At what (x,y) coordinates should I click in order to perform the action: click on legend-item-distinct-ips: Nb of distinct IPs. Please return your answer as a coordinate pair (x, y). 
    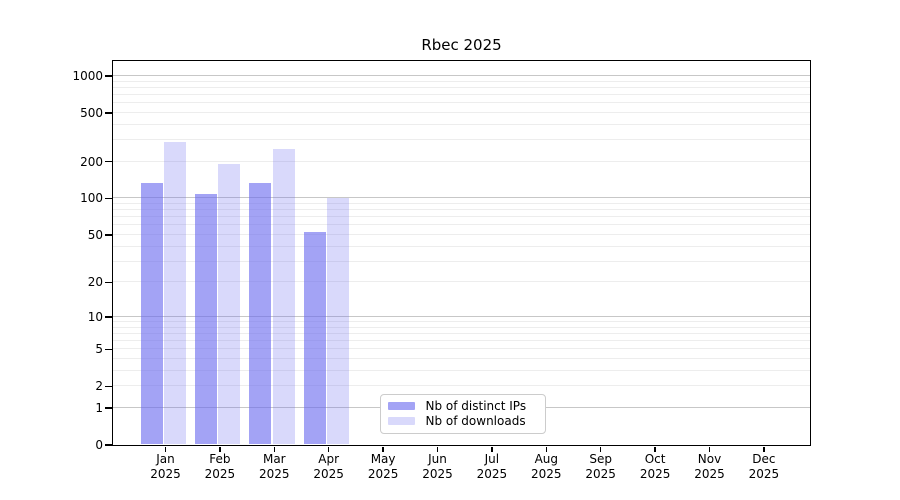
    Looking at the image, I should click on (463, 406).